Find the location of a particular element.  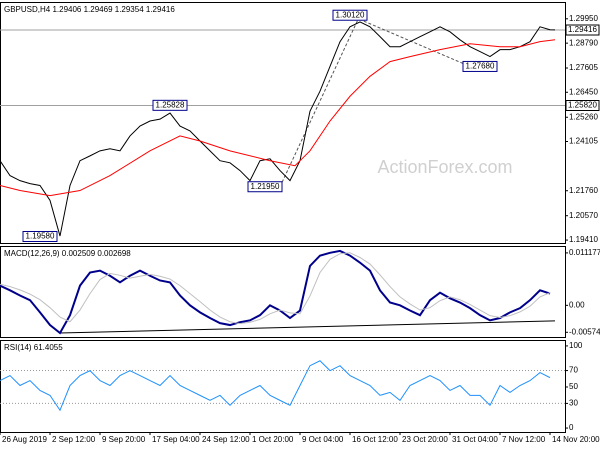

y-tick-label: 100 is located at coordinates (576, 345).